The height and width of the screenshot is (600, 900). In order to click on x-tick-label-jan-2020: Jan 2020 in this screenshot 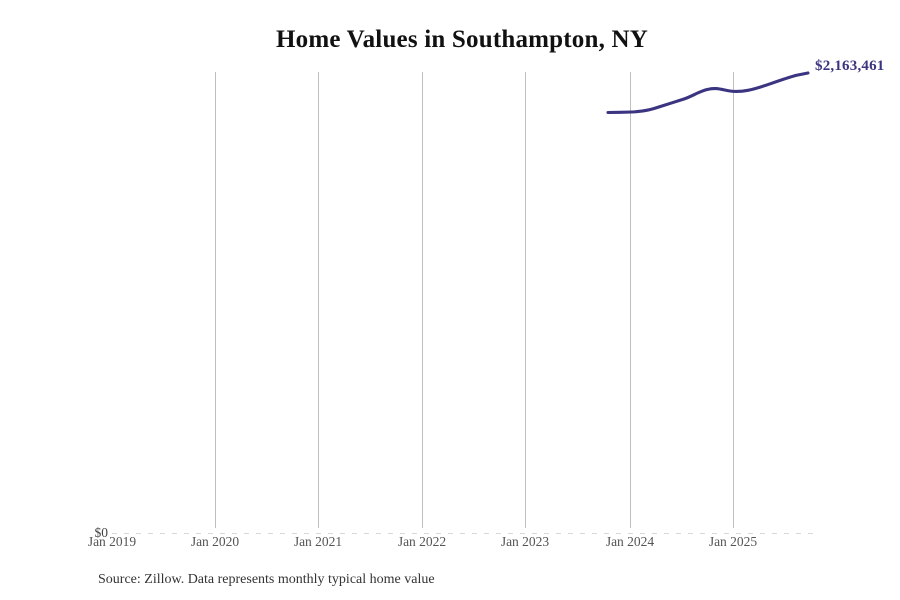, I will do `click(215, 541)`.